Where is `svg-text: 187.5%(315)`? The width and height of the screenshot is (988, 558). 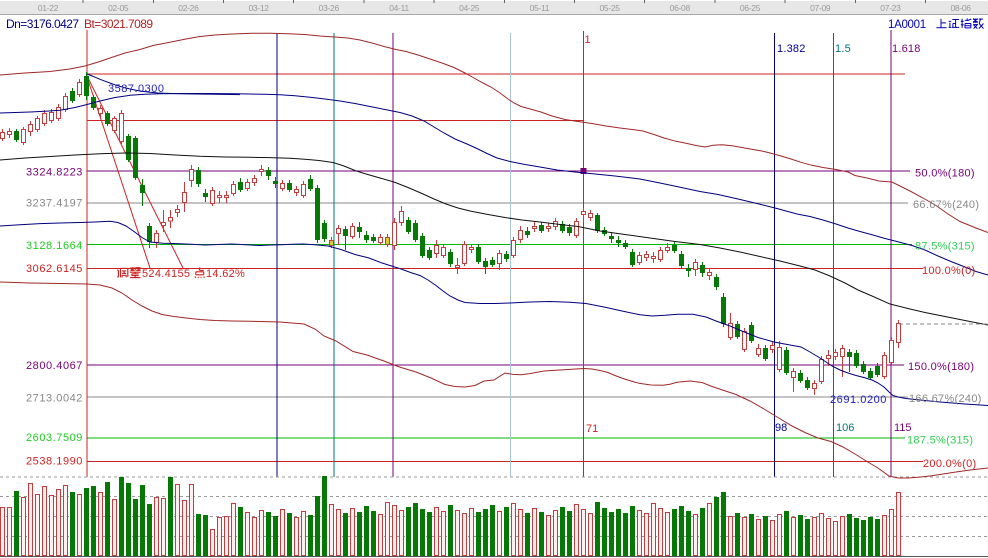
svg-text: 187.5%(315) is located at coordinates (940, 441).